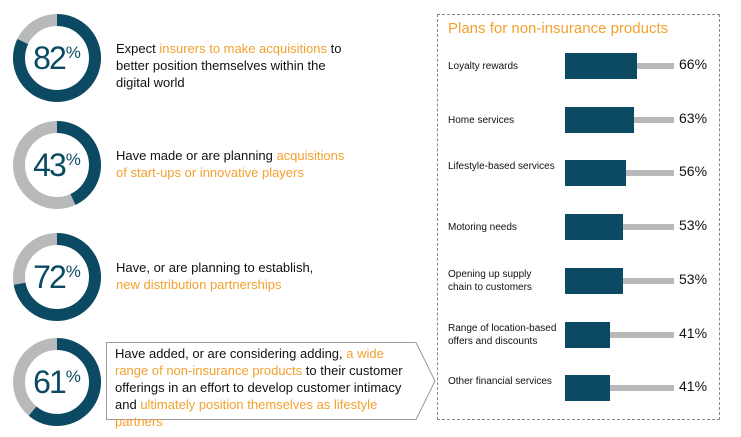 The width and height of the screenshot is (741, 437). What do you see at coordinates (196, 155) in the screenshot?
I see `plain-text: Have made or are planning` at bounding box center [196, 155].